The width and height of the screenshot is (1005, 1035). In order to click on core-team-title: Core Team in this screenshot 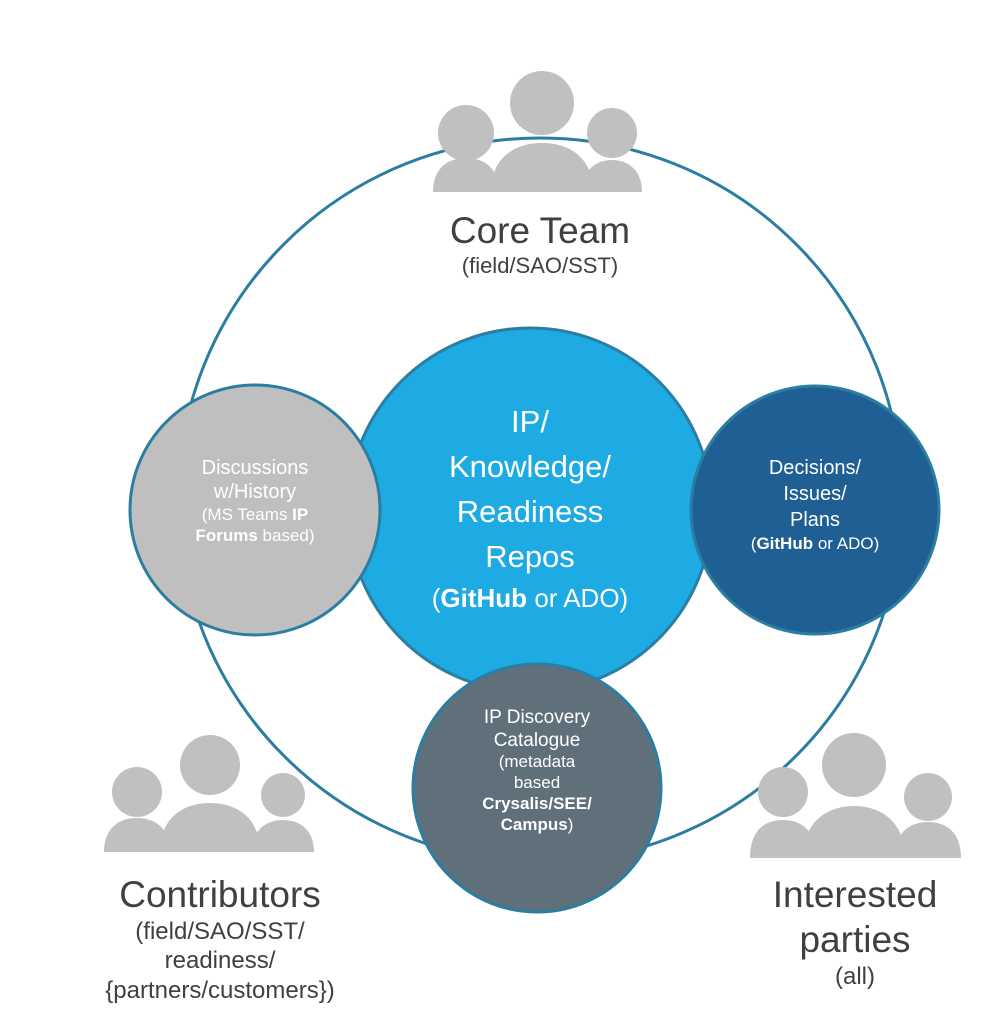, I will do `click(540, 230)`.